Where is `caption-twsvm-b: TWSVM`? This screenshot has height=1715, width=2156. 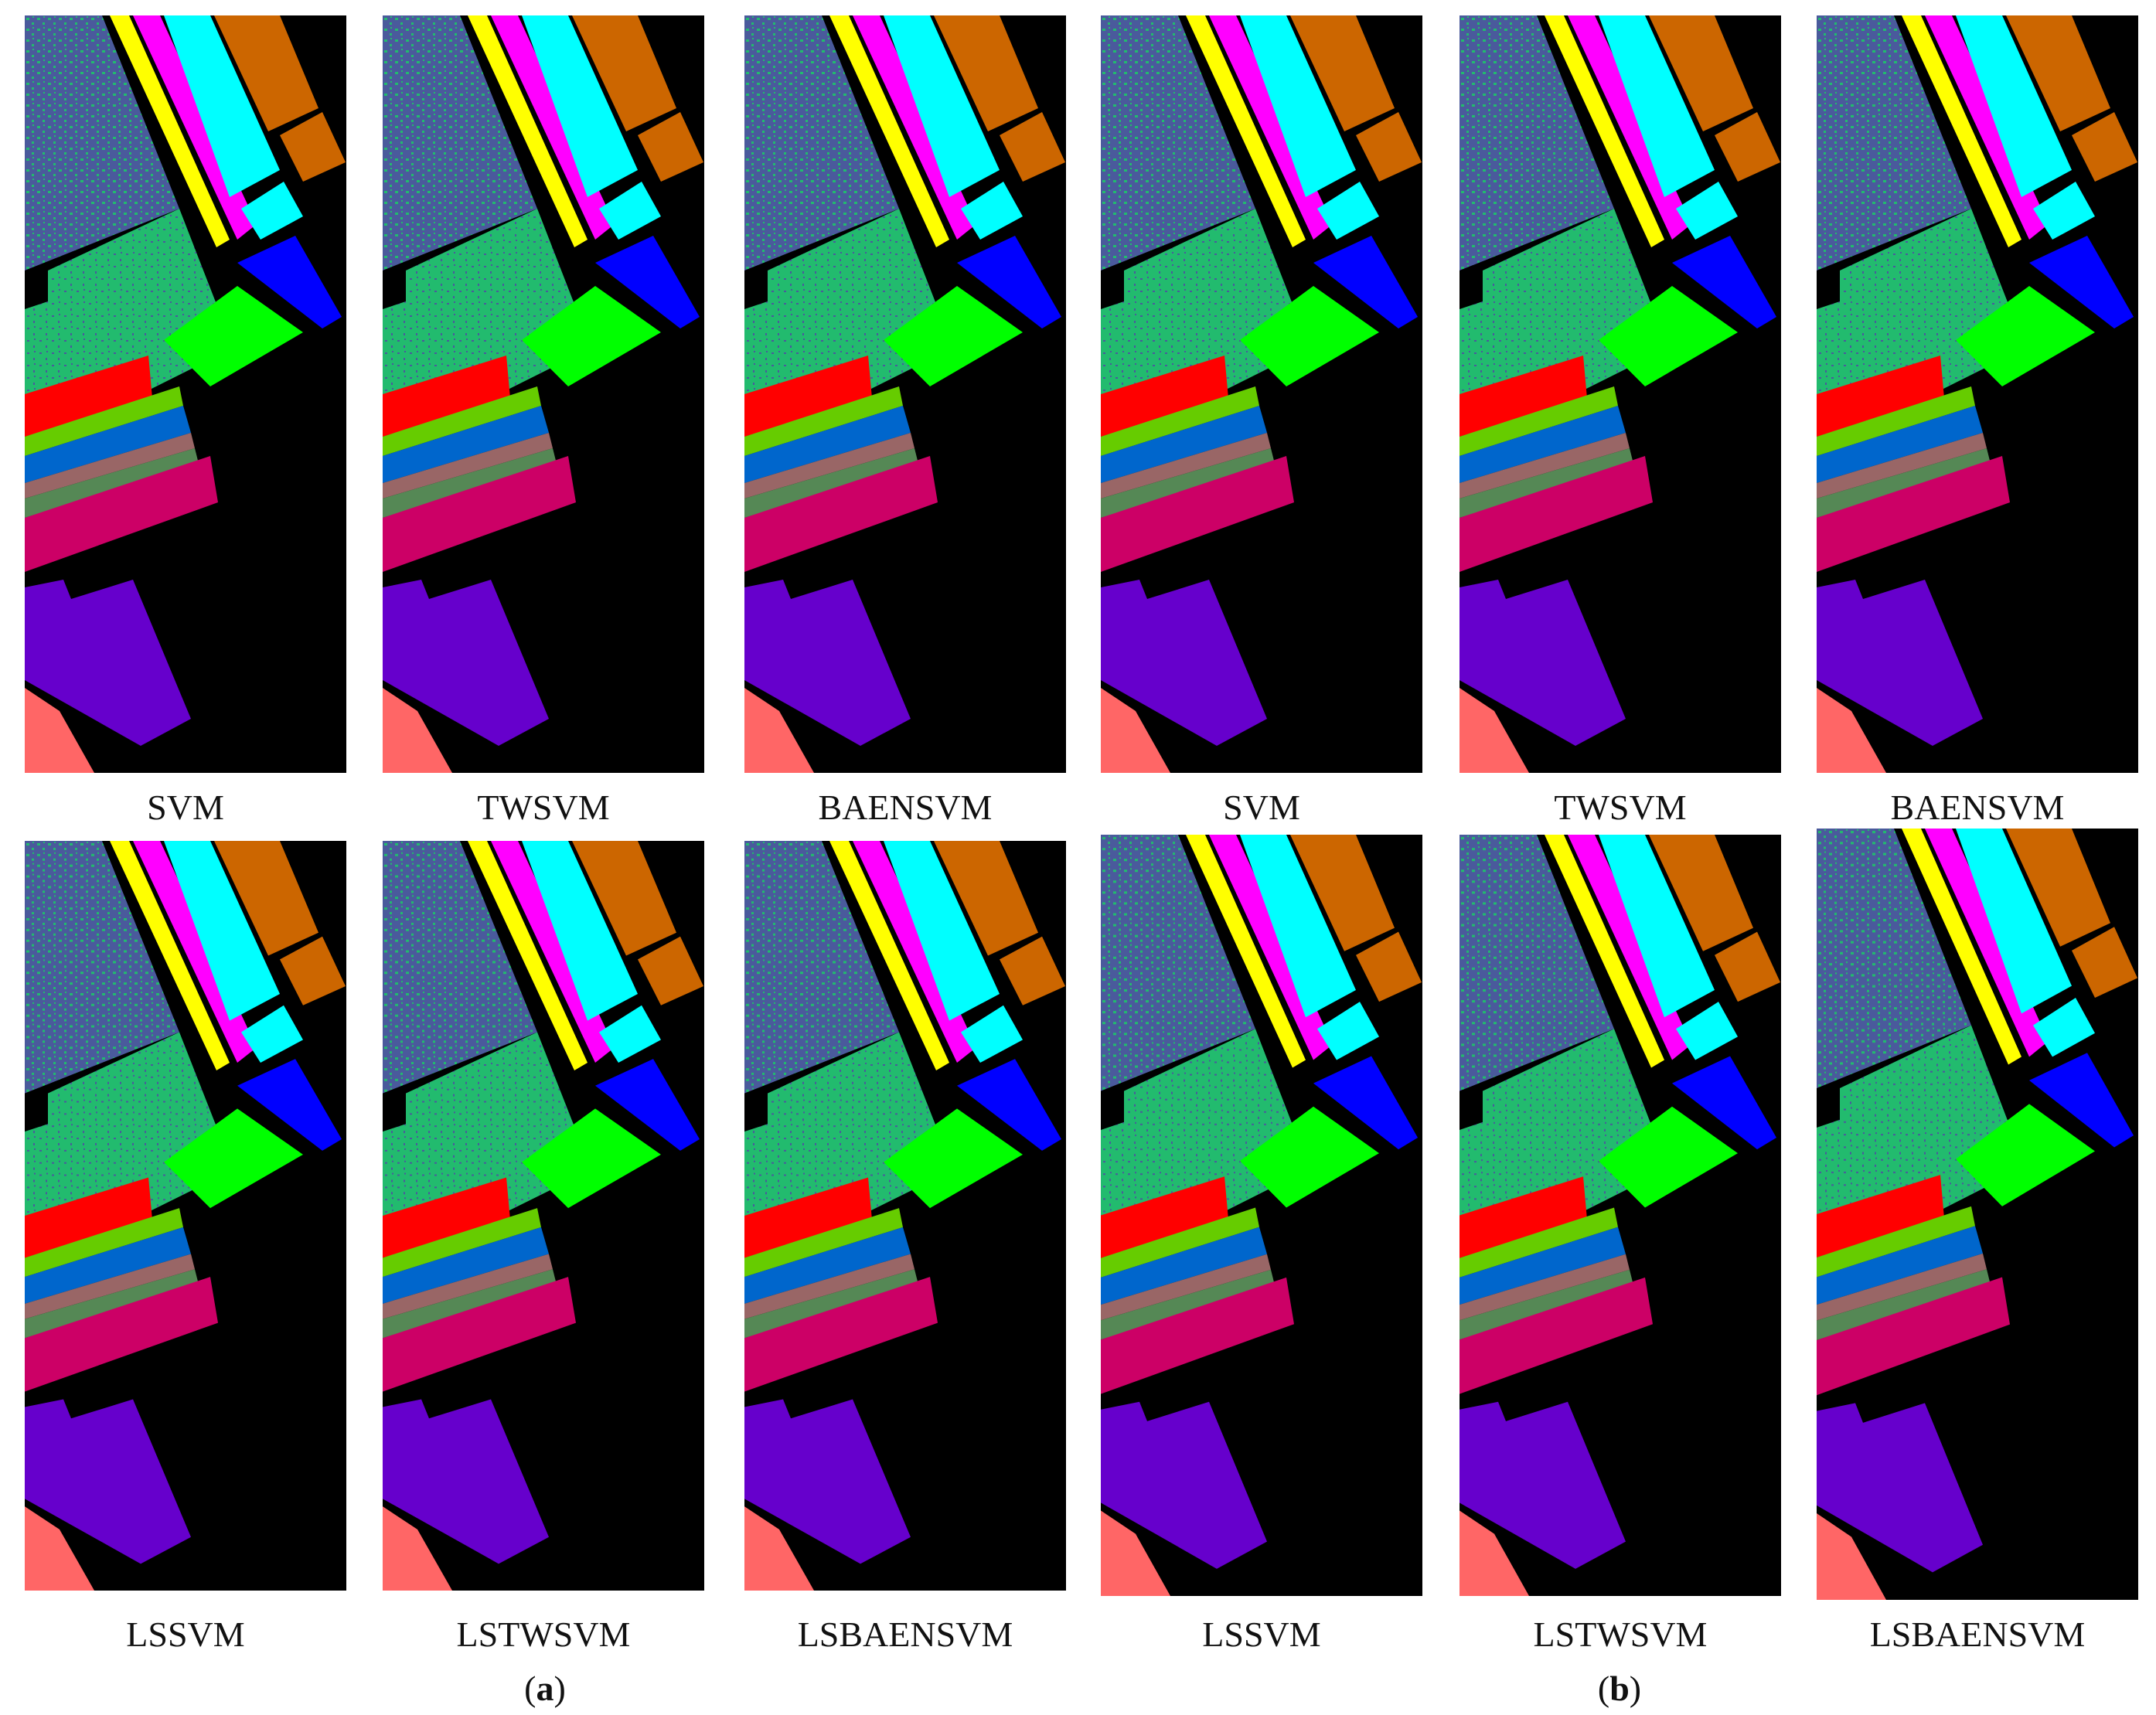 caption-twsvm-b: TWSVM is located at coordinates (1620, 807).